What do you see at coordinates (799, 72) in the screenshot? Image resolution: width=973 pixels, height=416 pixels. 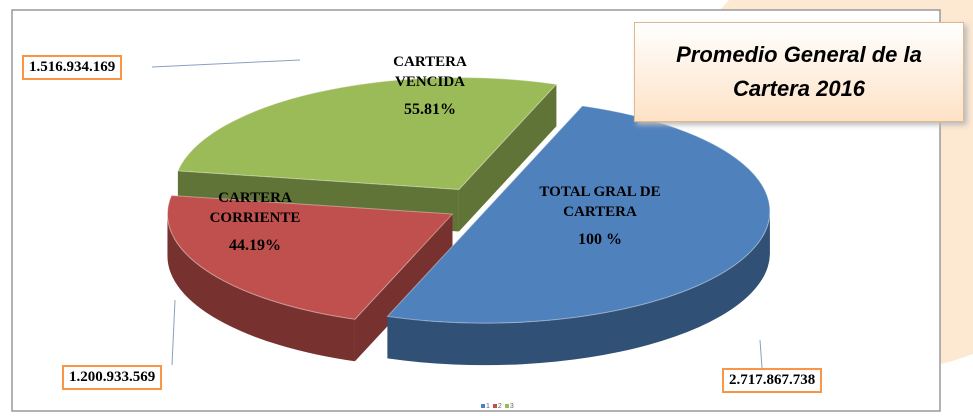 I see `chart-title: Promedio General de la Cartera 2016` at bounding box center [799, 72].